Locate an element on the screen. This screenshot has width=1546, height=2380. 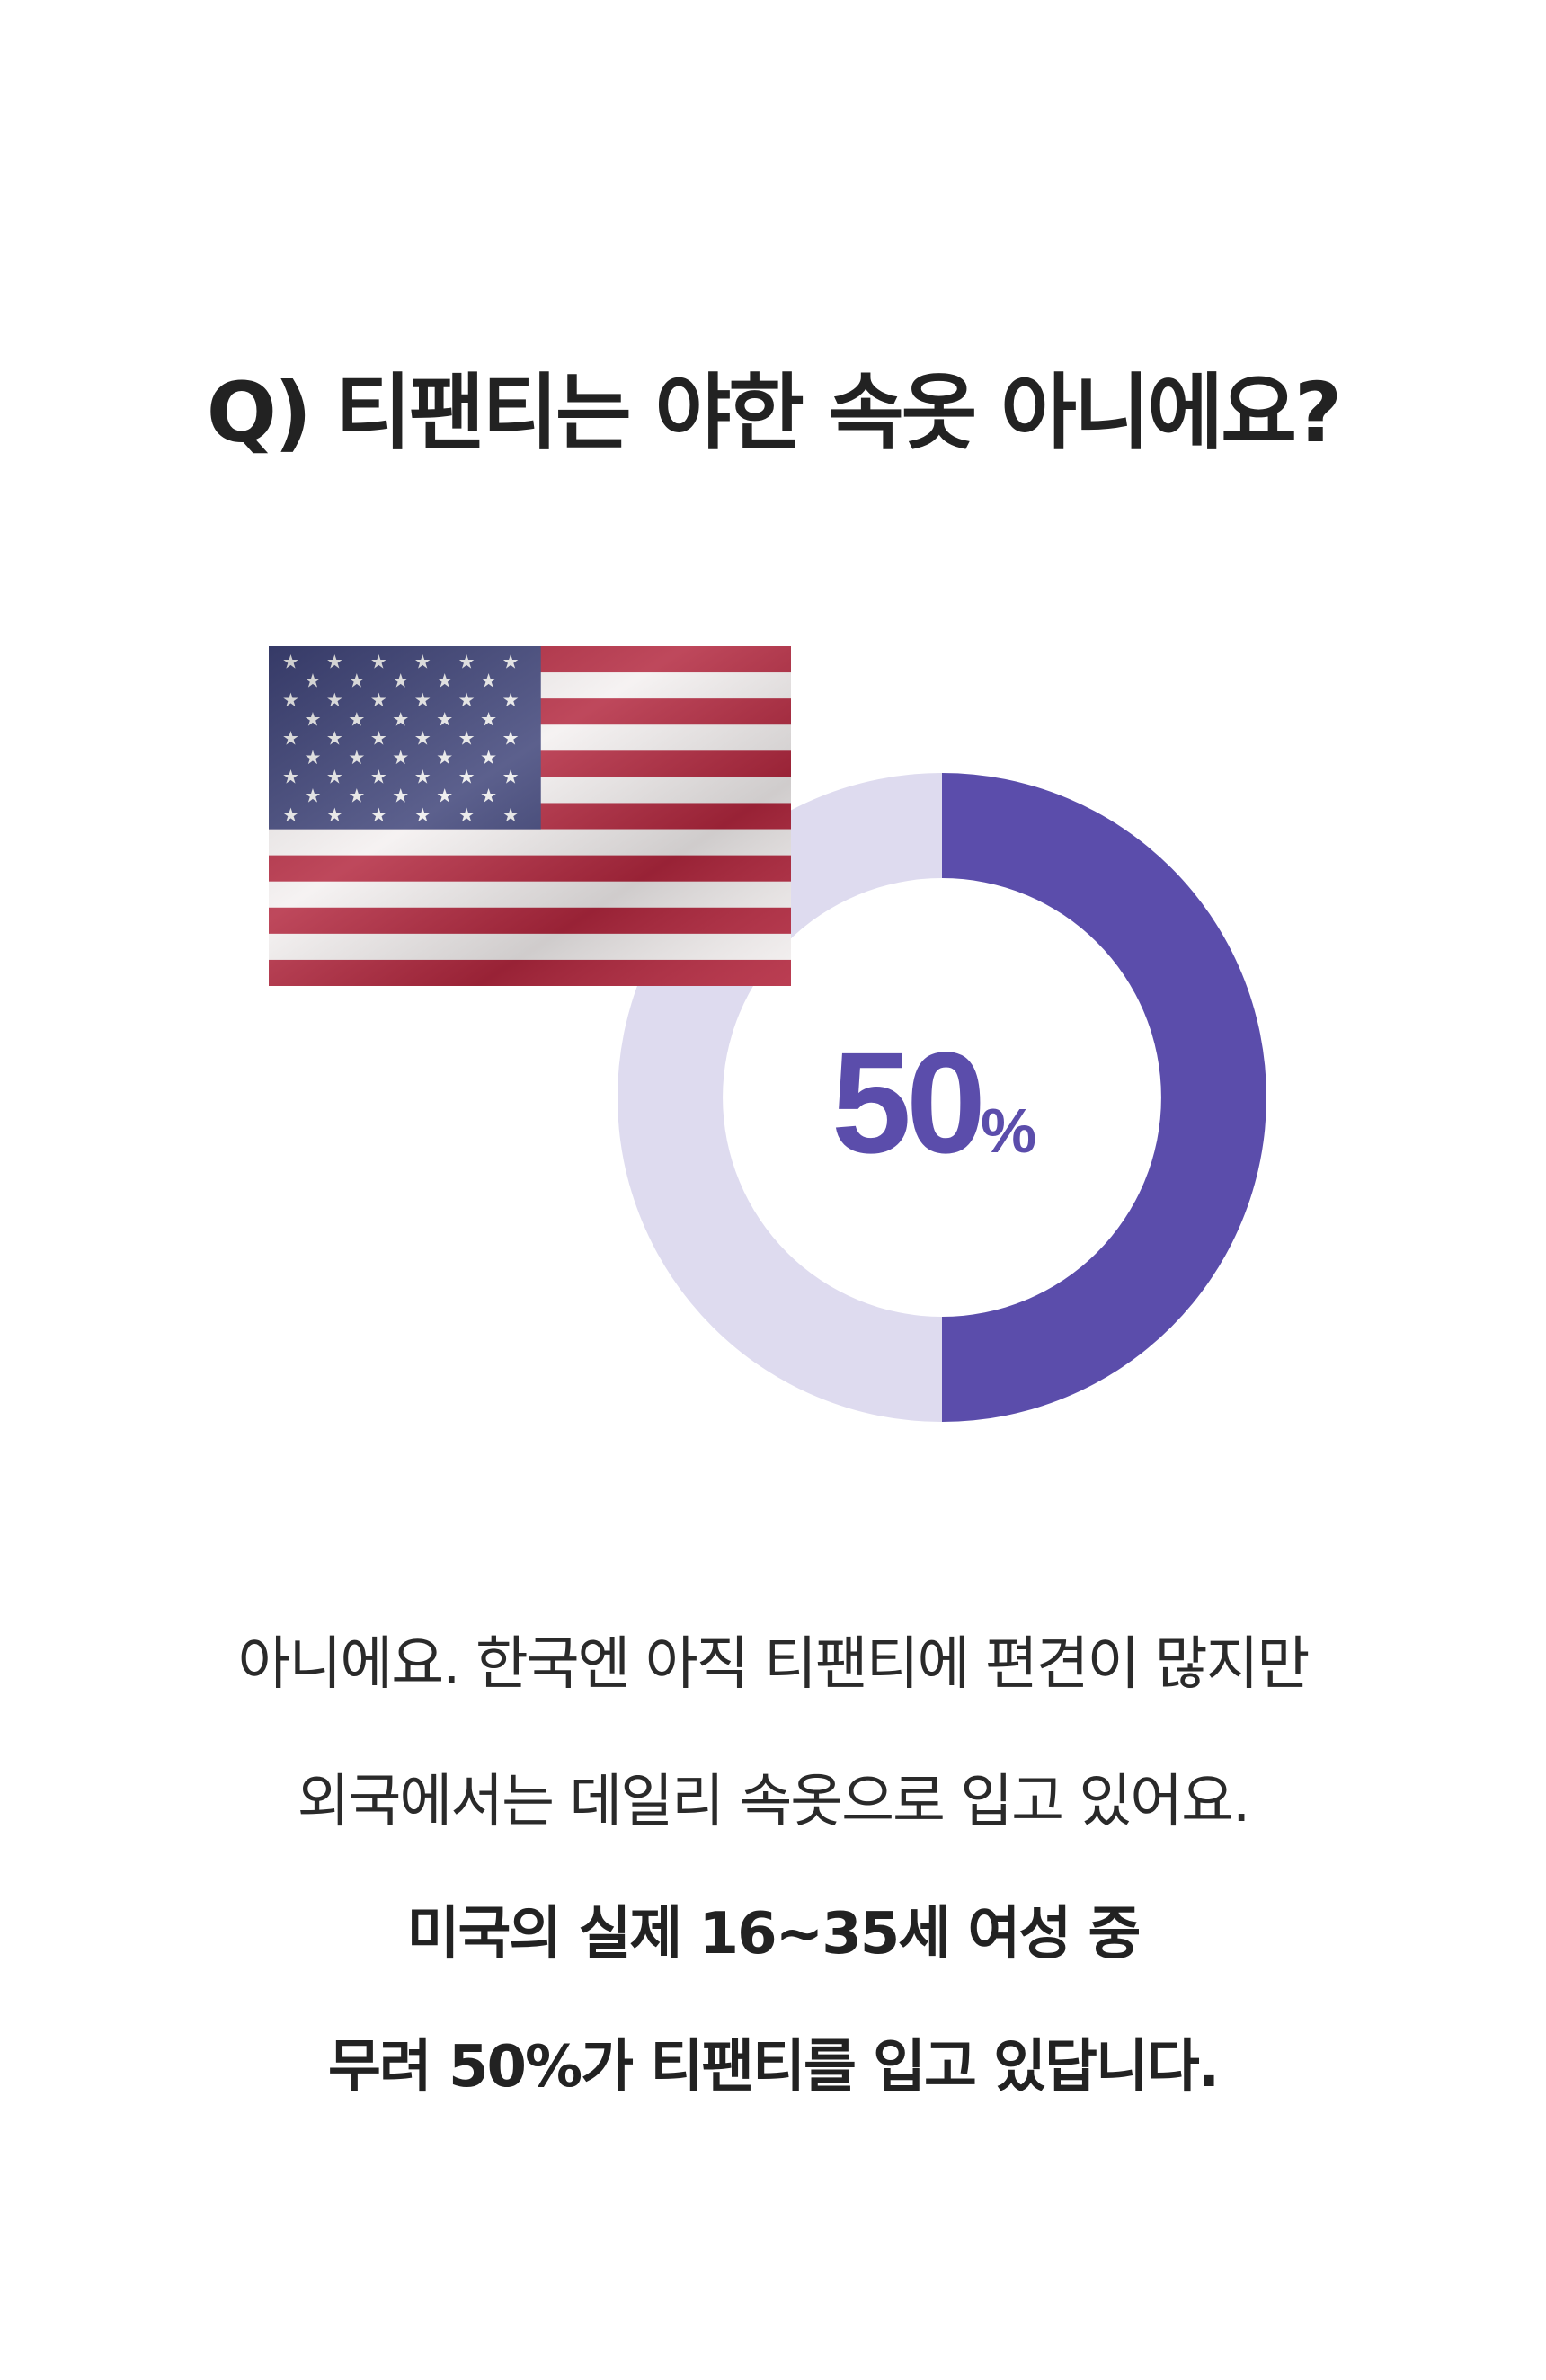
percent-number: 50 is located at coordinates (908, 1102).